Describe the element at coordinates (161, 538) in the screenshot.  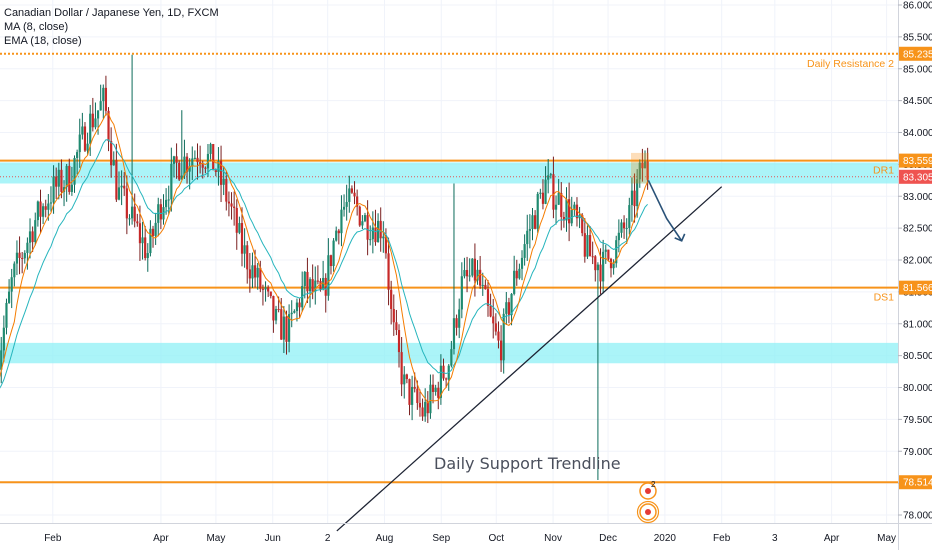
I see `time-tick-label: Apr` at that location.